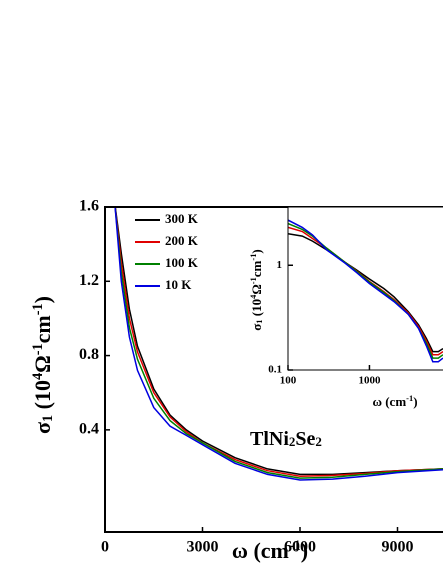 This screenshot has width=443, height=573. Describe the element at coordinates (89, 429) in the screenshot. I see `y-tick-label: 0.4` at that location.